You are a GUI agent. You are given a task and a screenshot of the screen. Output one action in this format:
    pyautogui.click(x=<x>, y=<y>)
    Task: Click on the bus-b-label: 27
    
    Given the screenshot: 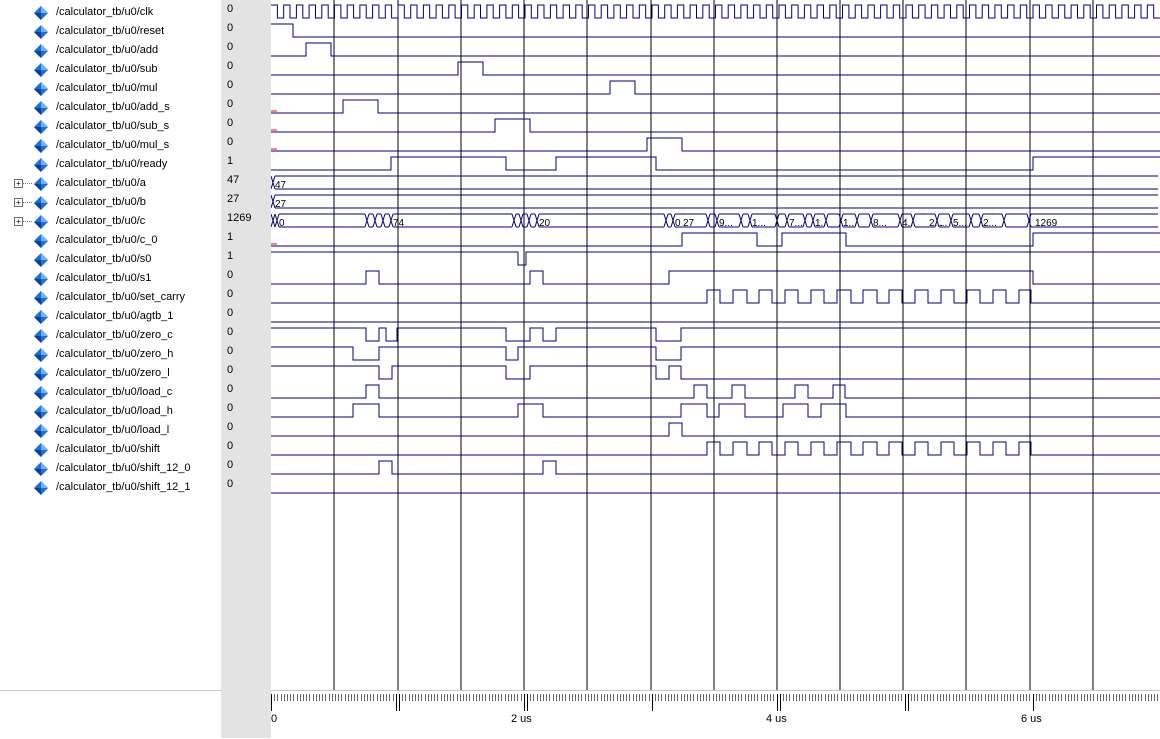 What is the action you would take?
    pyautogui.click(x=281, y=204)
    